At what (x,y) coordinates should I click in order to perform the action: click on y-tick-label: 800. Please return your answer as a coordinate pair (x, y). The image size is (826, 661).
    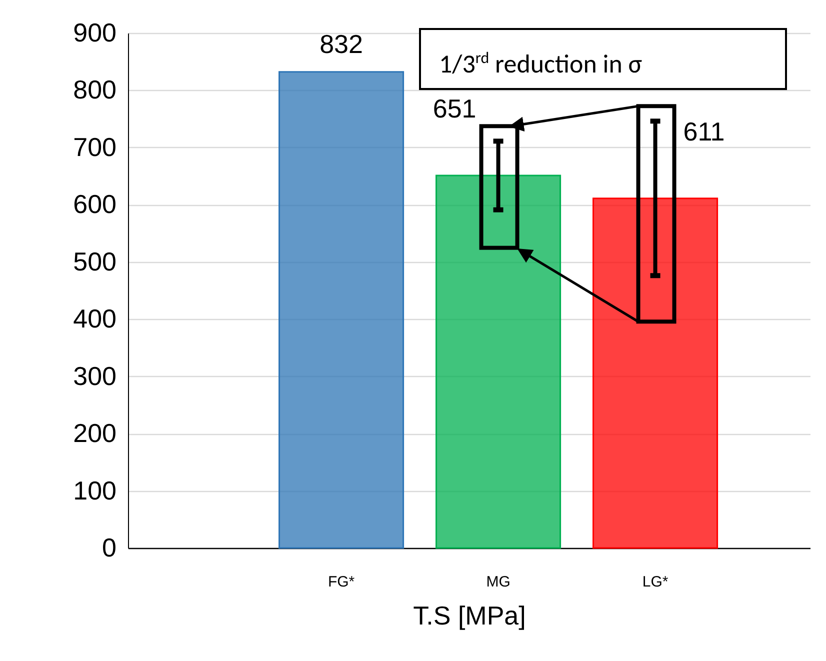
    Looking at the image, I should click on (94, 89).